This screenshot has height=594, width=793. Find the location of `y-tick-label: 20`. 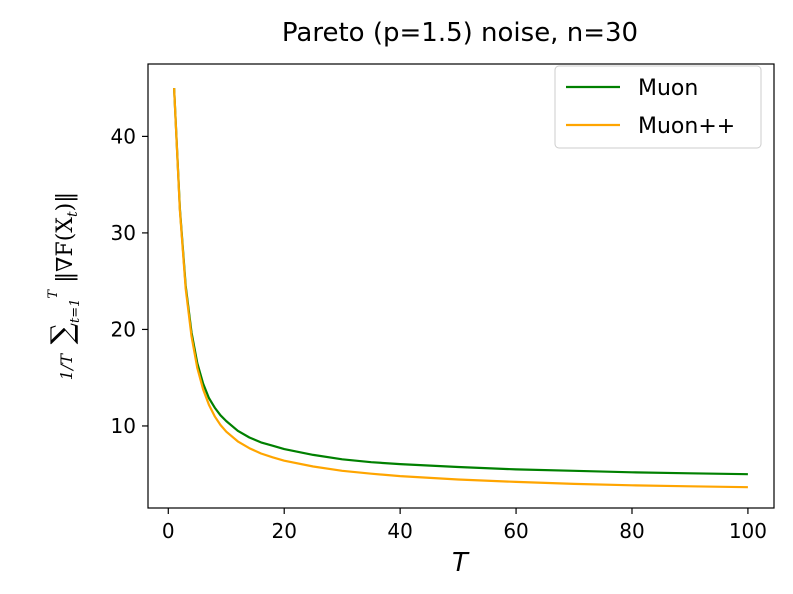

y-tick-label: 20 is located at coordinates (123, 329).